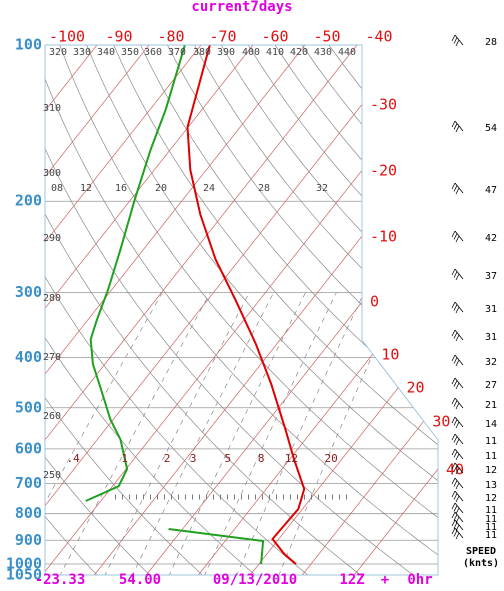 The height and width of the screenshot is (591, 504). I want to click on mixing-ratio-label: 20, so click(331, 458).